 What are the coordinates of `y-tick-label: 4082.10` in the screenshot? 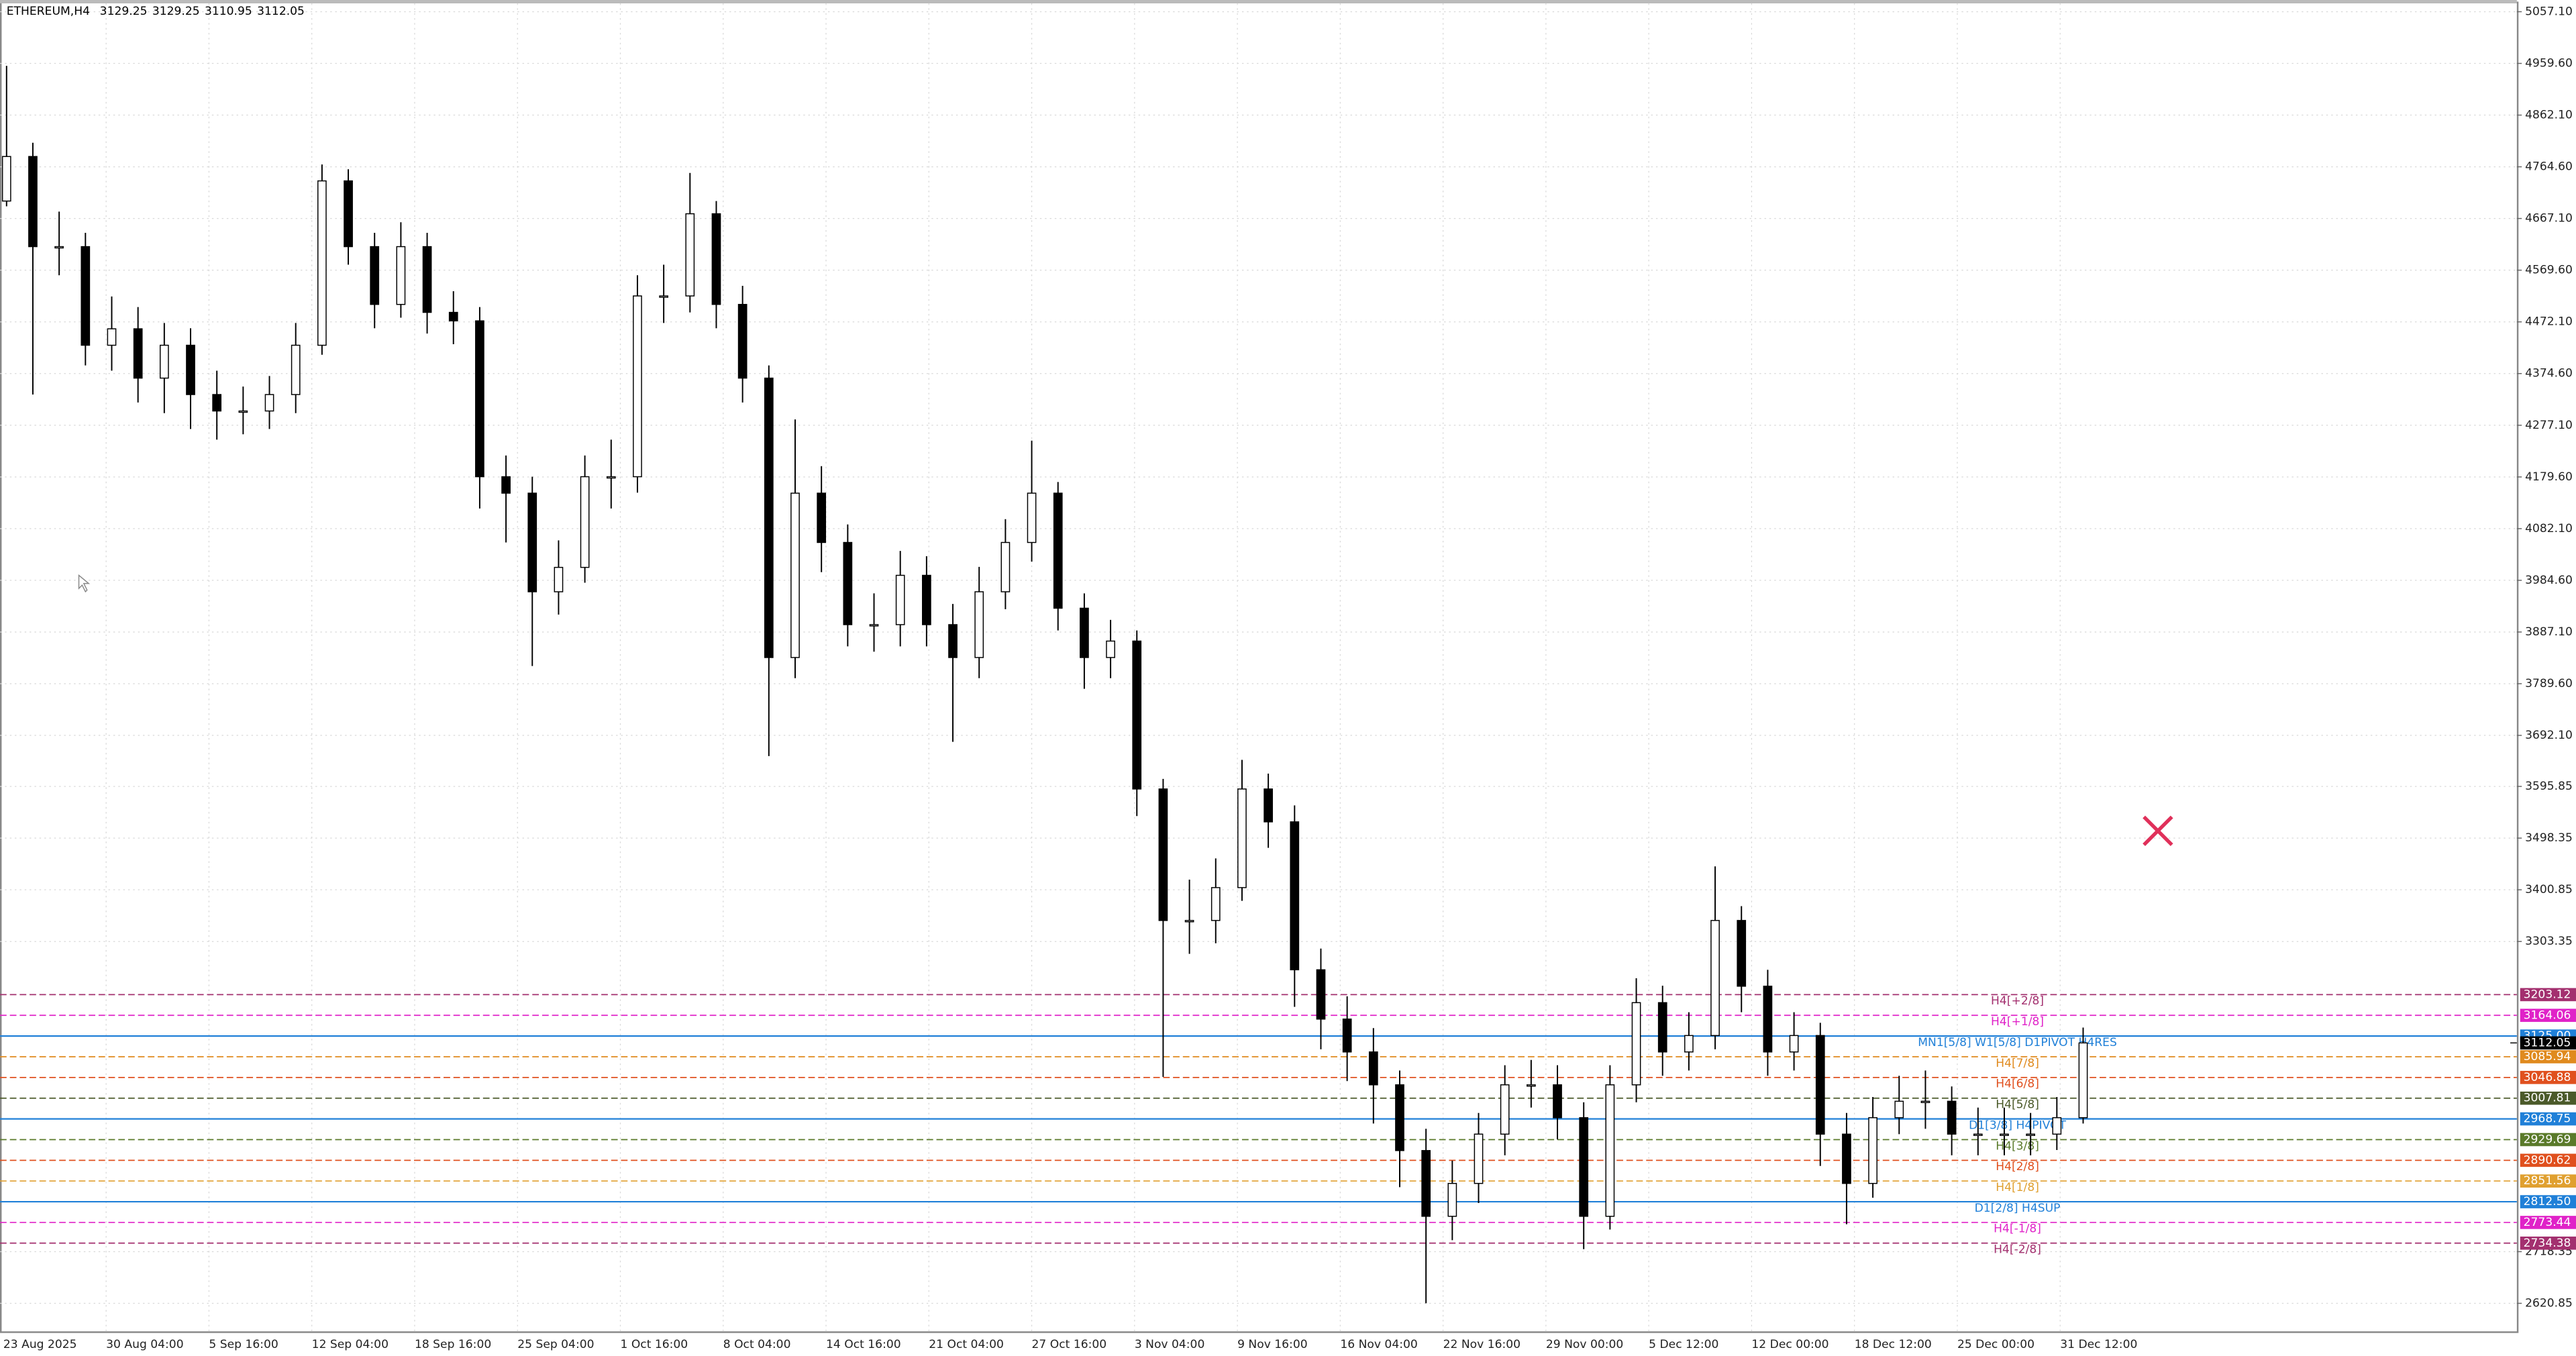 It's located at (2549, 528).